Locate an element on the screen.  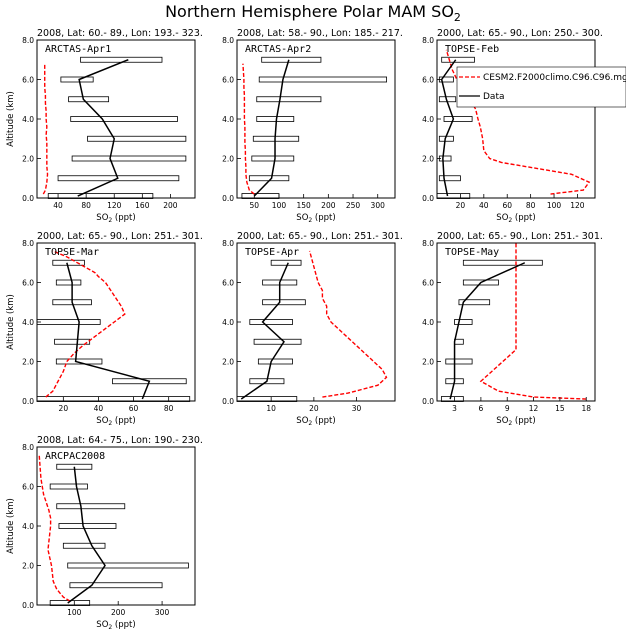
x-tick-label: 3 is located at coordinates (454, 408).